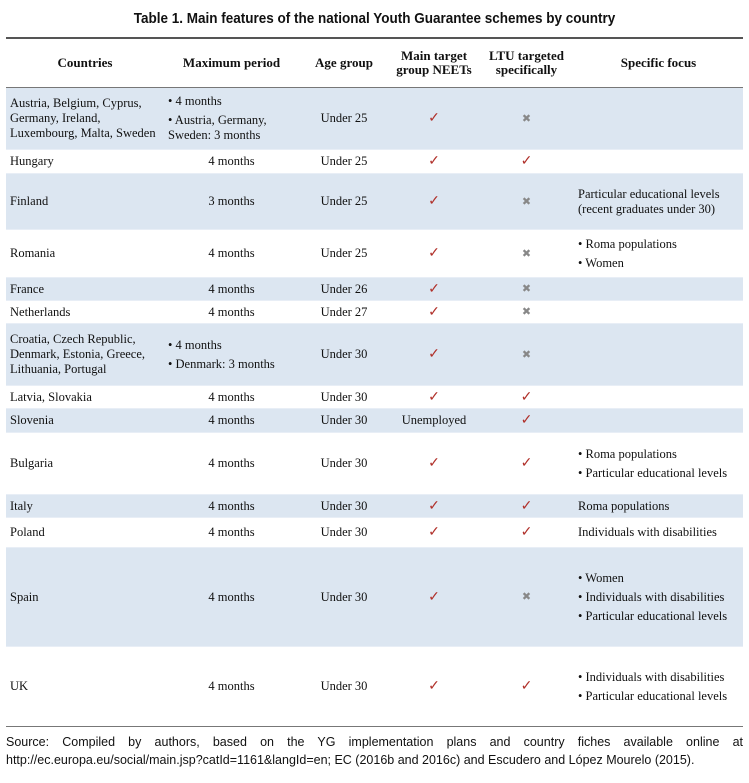  Describe the element at coordinates (85, 312) in the screenshot. I see `country-cell: Netherlands` at that location.